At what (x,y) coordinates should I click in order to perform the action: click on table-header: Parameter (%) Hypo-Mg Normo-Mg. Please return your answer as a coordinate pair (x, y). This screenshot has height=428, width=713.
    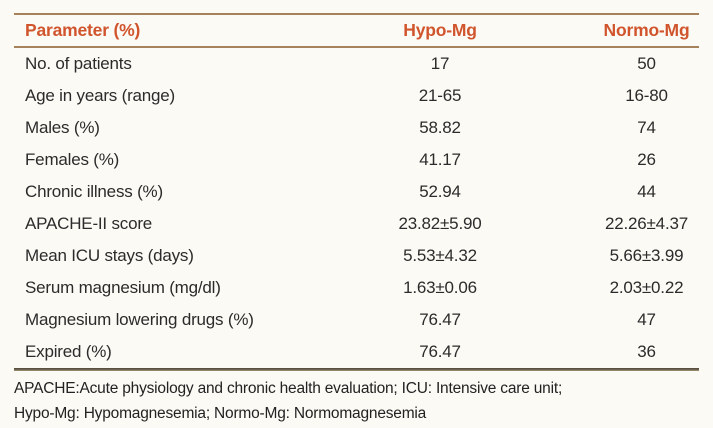
    Looking at the image, I should click on (356, 31).